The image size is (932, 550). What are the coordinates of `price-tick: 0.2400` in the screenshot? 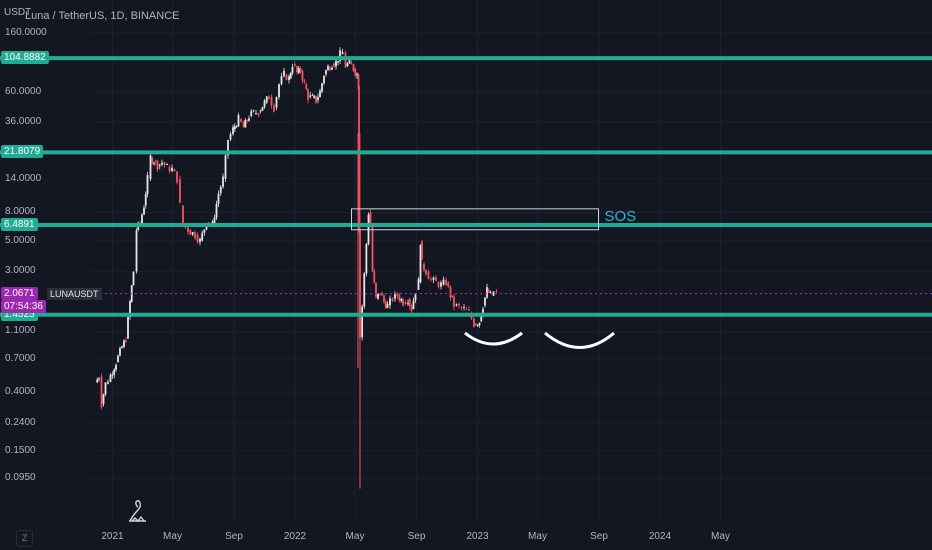 It's located at (20, 422).